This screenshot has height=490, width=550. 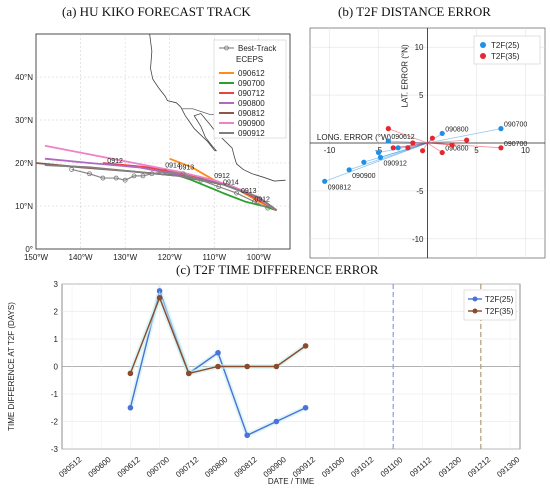 I want to click on map-x-tick-label: 120°W, so click(x=170, y=257).